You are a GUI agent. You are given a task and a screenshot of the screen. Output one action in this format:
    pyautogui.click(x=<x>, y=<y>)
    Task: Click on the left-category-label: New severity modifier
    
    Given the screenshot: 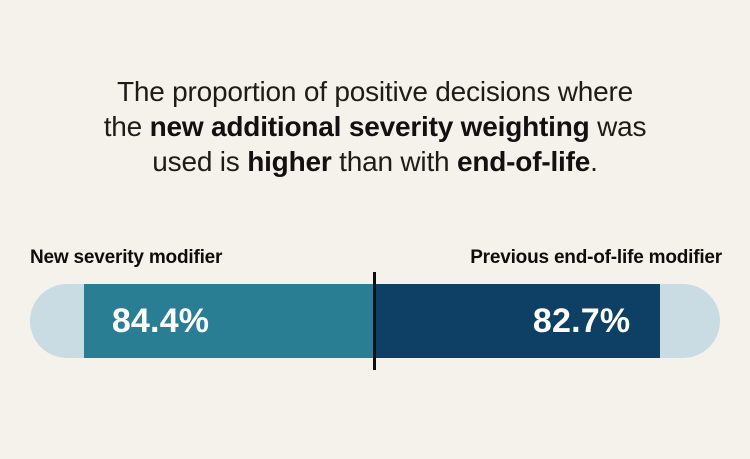 What is the action you would take?
    pyautogui.click(x=126, y=257)
    